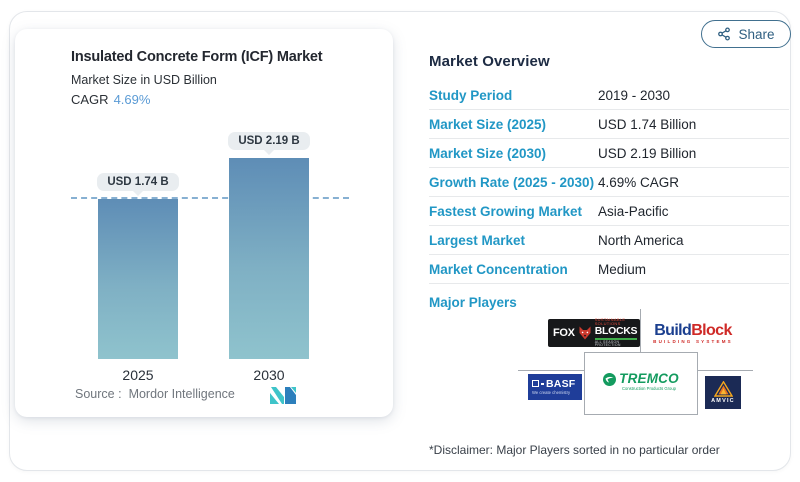  What do you see at coordinates (610, 322) in the screenshot?
I see `fox-blocks-tagline: SUSTAINABLE SOLUTIONS` at bounding box center [610, 322].